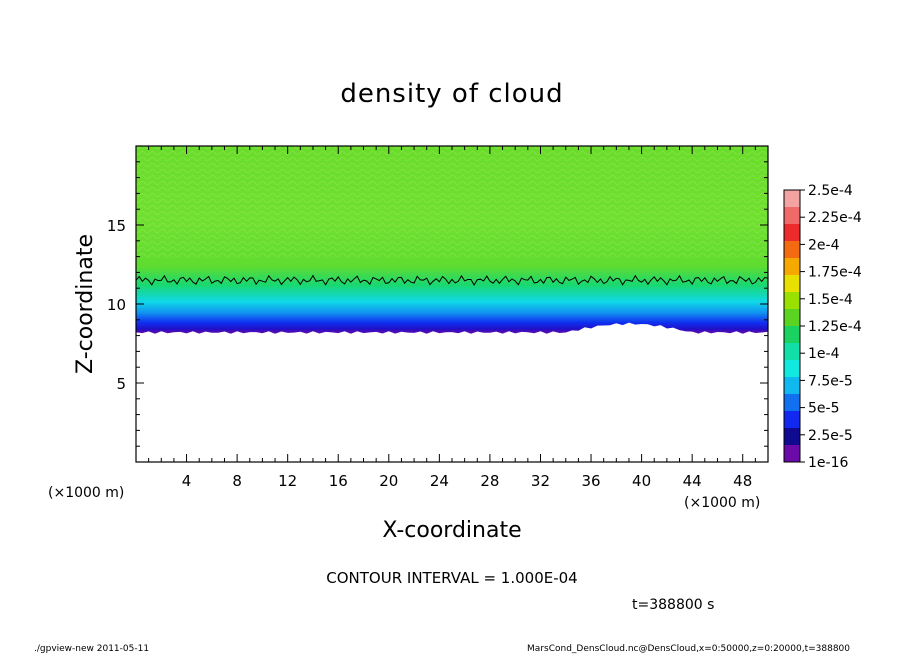 The height and width of the screenshot is (654, 904). I want to click on x-tick-label: 28, so click(489, 481).